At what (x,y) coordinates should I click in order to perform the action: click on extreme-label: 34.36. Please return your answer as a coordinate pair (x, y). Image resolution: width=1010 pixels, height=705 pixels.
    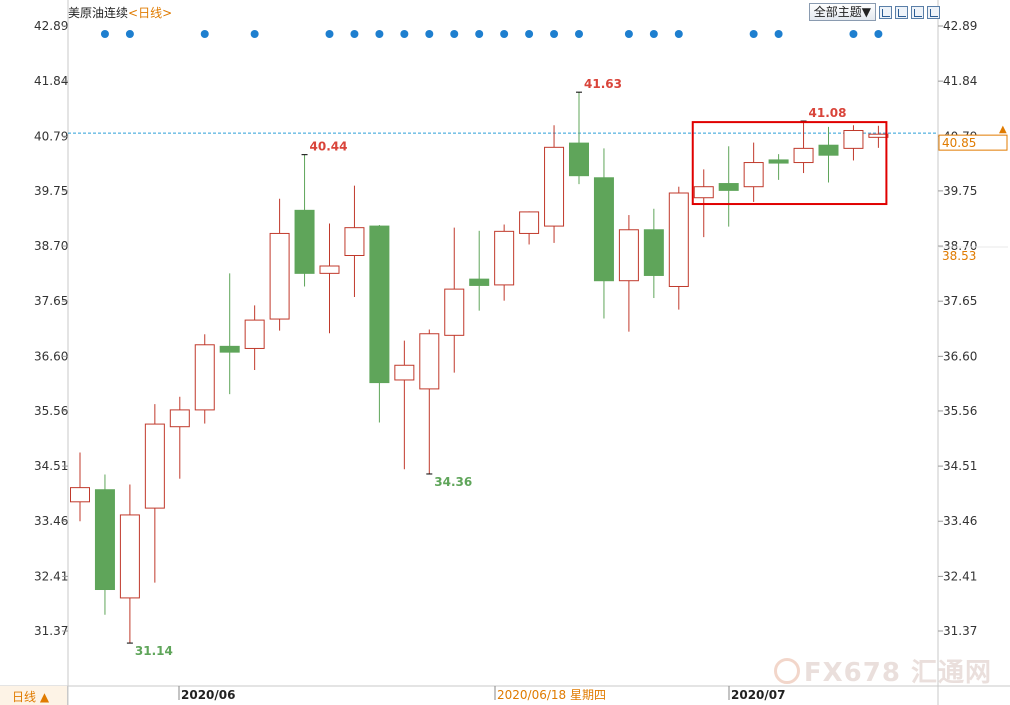
    Looking at the image, I should click on (453, 482).